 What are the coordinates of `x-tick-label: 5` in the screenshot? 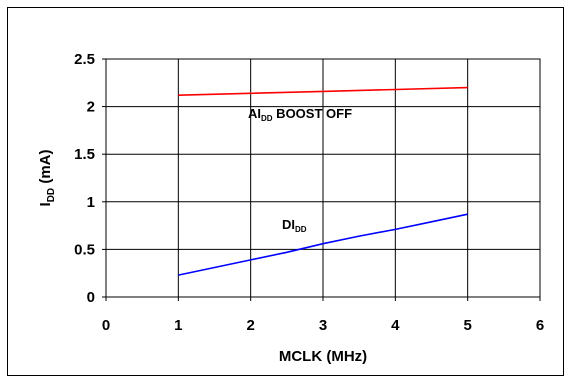 It's located at (467, 325).